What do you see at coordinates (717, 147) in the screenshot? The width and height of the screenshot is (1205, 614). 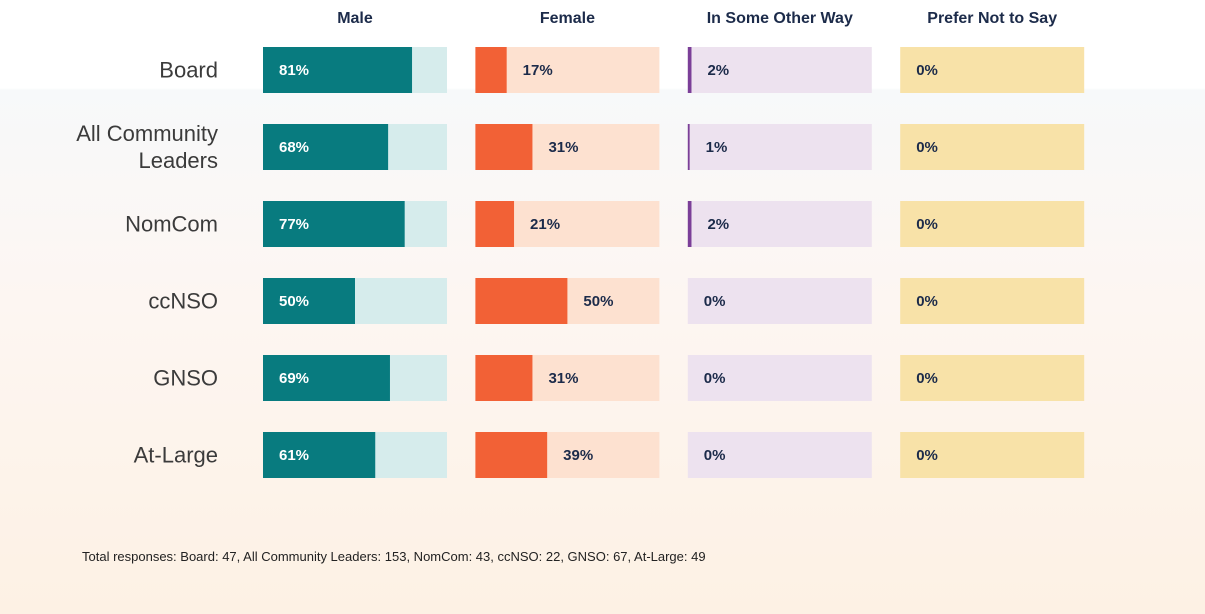 I see `value-label: 1%` at bounding box center [717, 147].